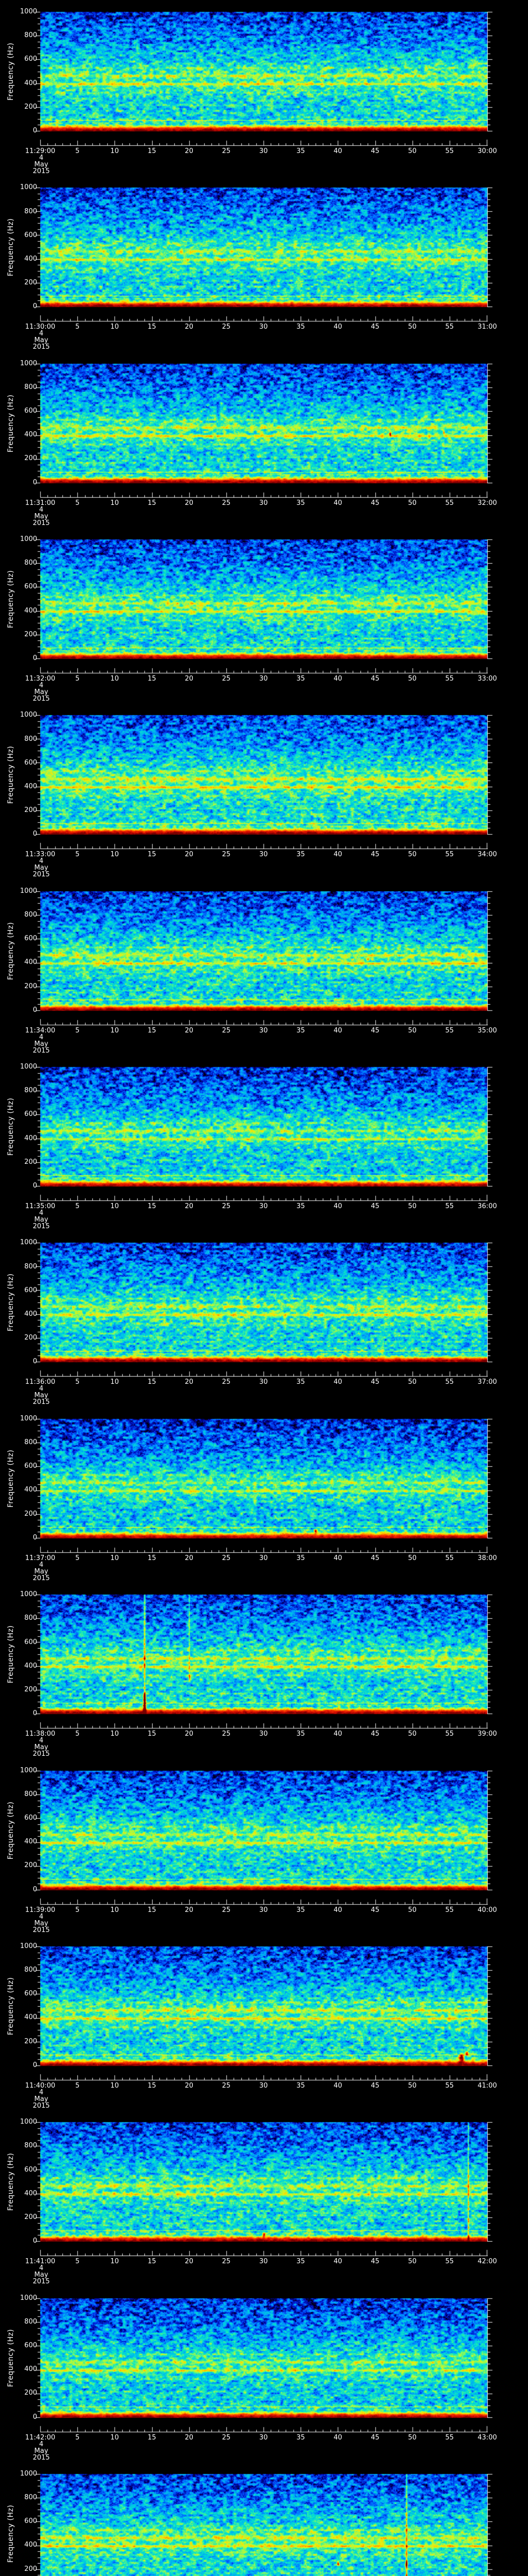 The height and width of the screenshot is (2576, 528). What do you see at coordinates (487, 1558) in the screenshot?
I see `x-axis-end-time: 38:00` at bounding box center [487, 1558].